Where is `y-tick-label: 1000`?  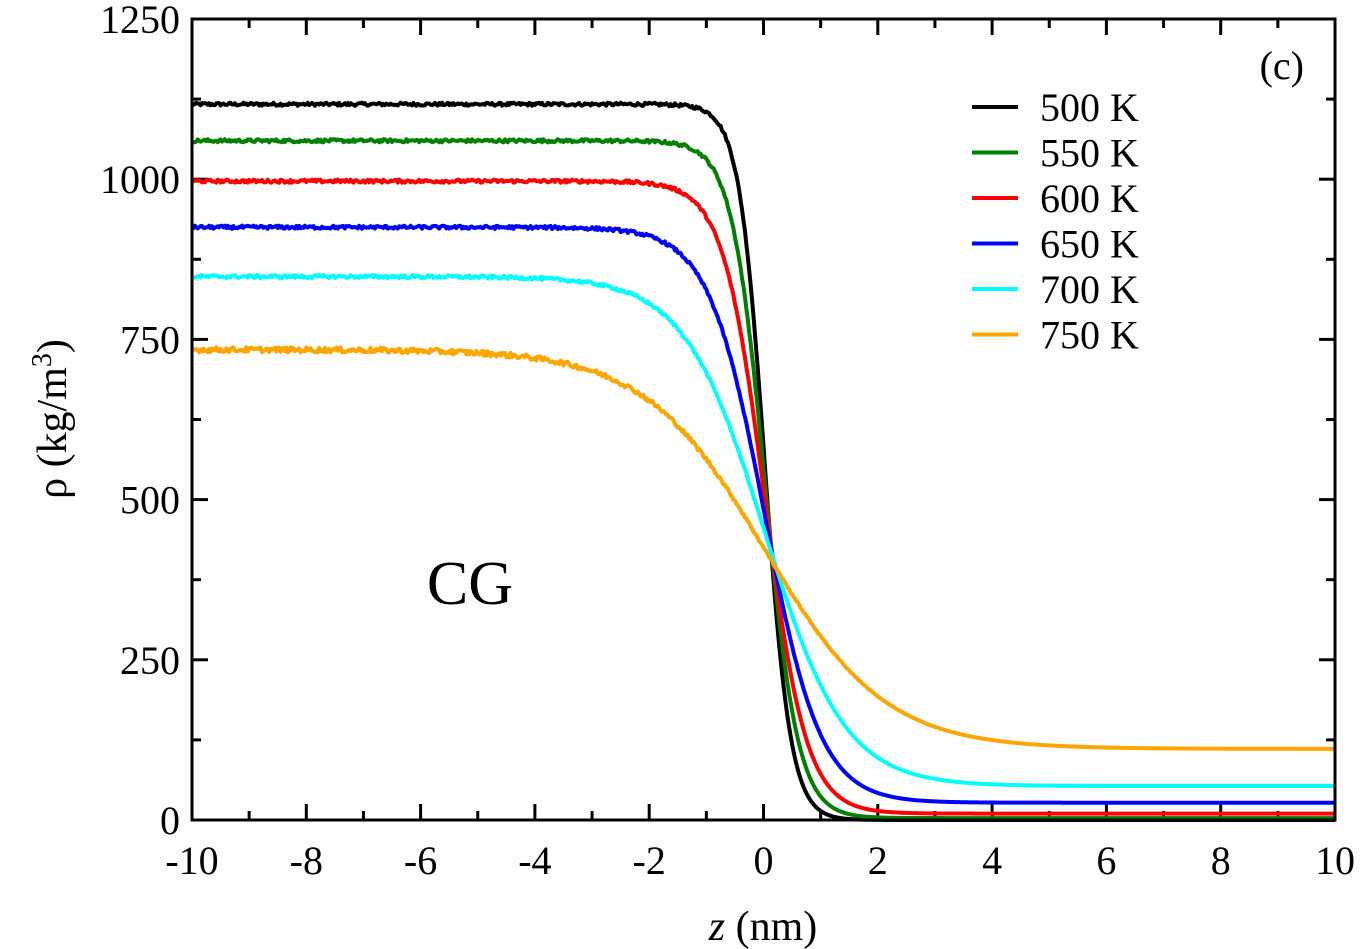
y-tick-label: 1000 is located at coordinates (140, 179).